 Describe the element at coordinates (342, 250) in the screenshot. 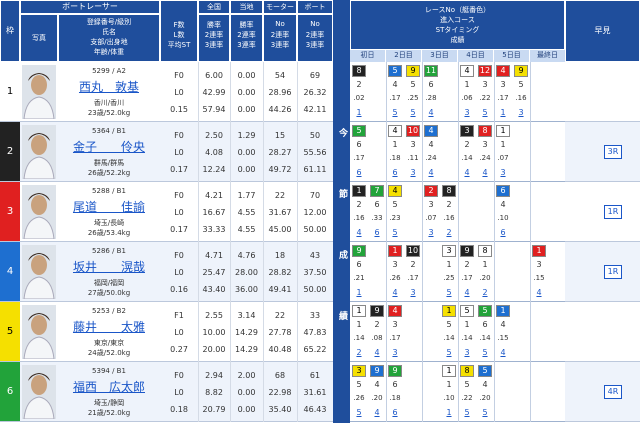

I see `current-label: 今節成績` at that location.